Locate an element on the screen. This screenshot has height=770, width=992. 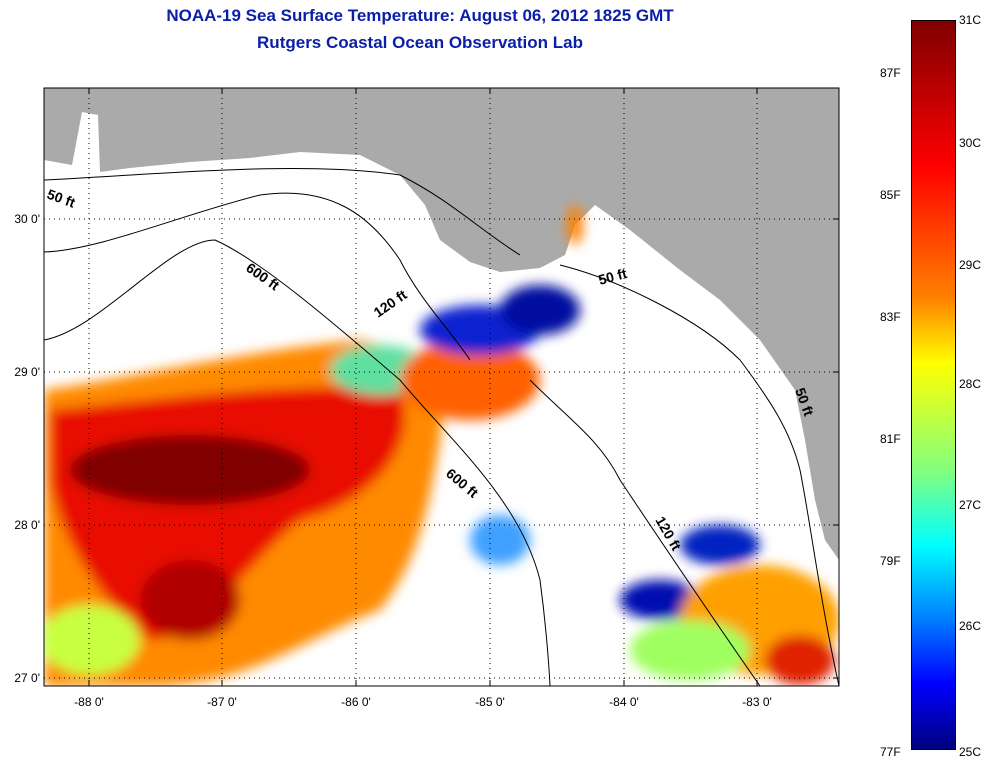
colorbar-c-label: 31C is located at coordinates (970, 20).